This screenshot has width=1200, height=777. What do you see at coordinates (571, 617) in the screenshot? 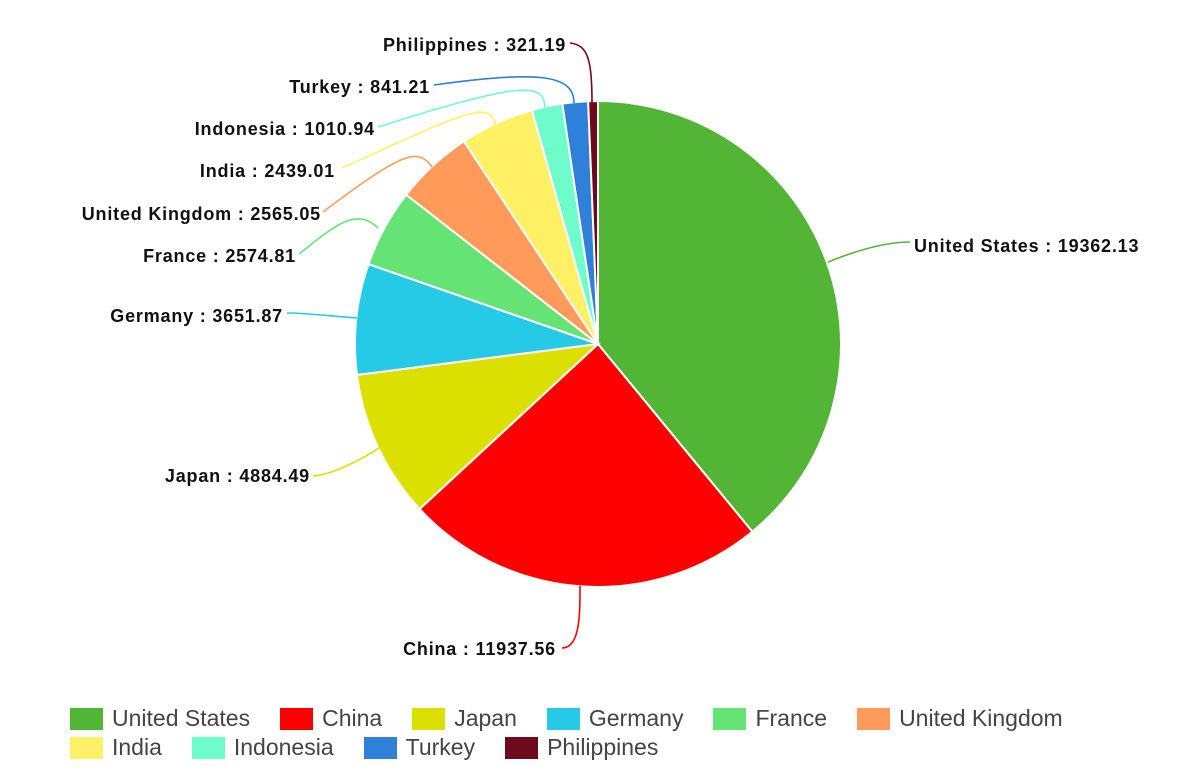
I see `leader-line-china` at bounding box center [571, 617].